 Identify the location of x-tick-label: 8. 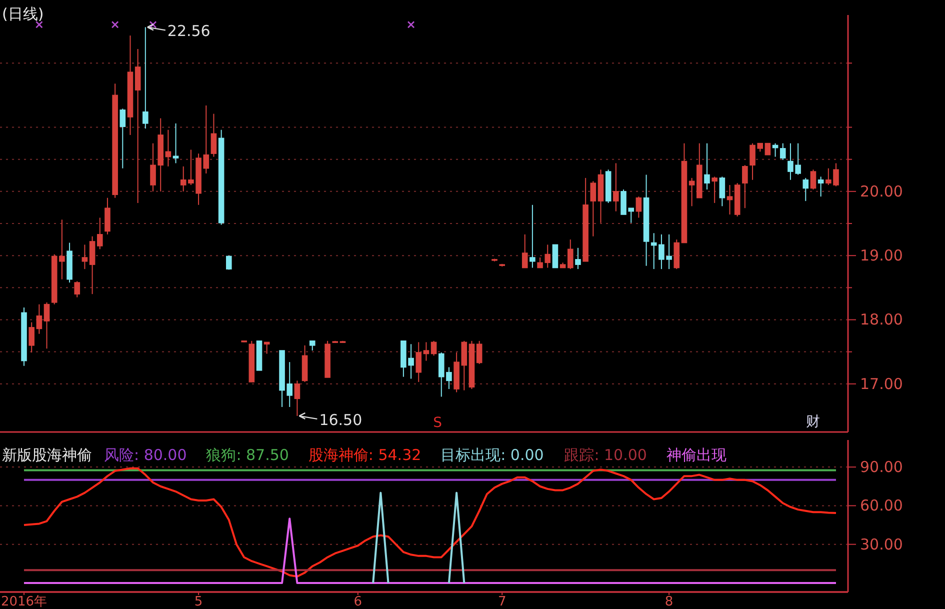
(669, 601).